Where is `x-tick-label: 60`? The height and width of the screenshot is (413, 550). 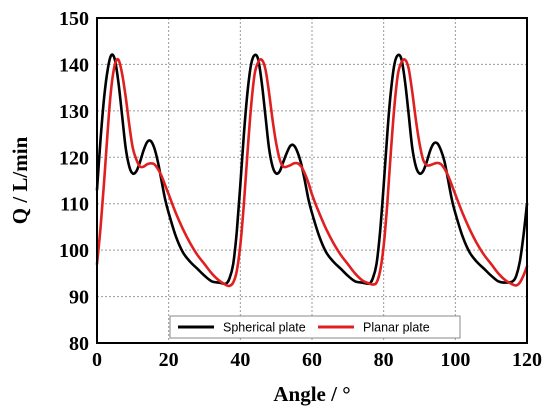 x-tick-label: 60 is located at coordinates (312, 360).